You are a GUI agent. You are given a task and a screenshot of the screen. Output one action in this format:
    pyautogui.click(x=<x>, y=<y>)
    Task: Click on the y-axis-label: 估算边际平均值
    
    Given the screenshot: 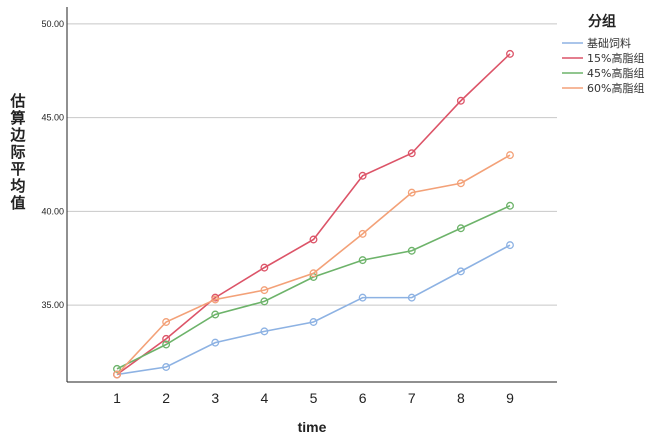 What is the action you would take?
    pyautogui.click(x=17, y=152)
    